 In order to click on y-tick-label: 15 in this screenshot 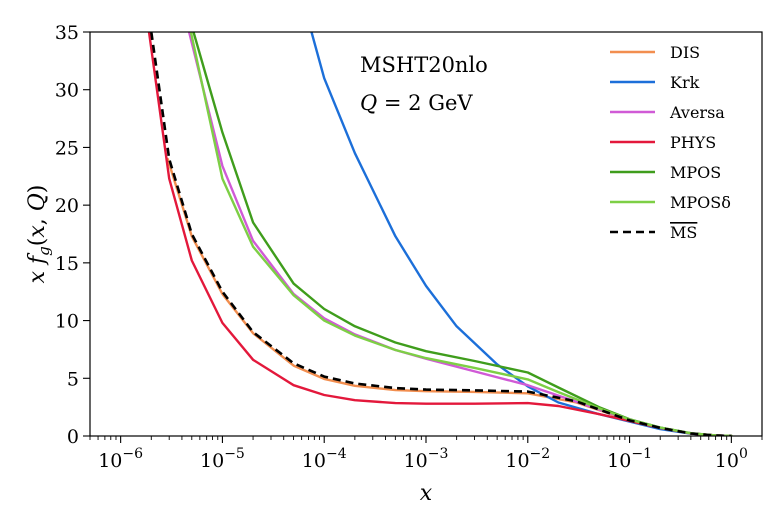, I will do `click(67, 264)`.